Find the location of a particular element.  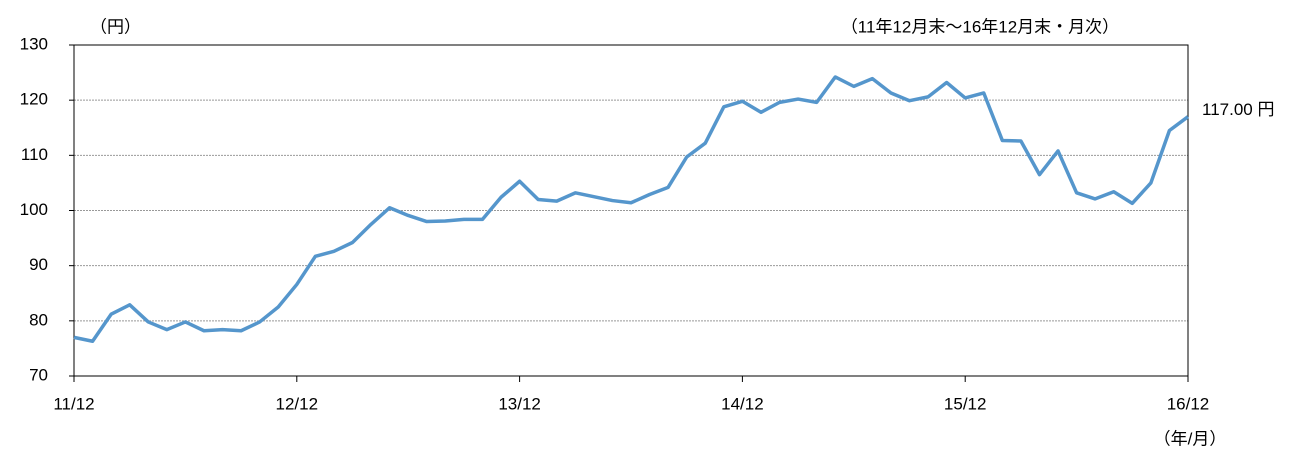

y-tick-label: 80 is located at coordinates (38, 319).